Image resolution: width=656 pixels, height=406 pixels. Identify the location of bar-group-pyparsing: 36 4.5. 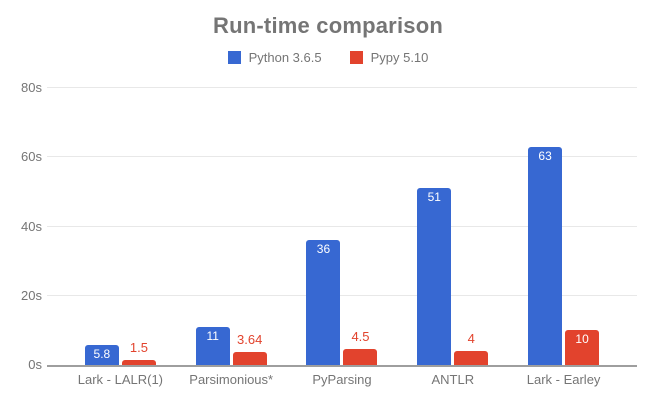
(342, 226).